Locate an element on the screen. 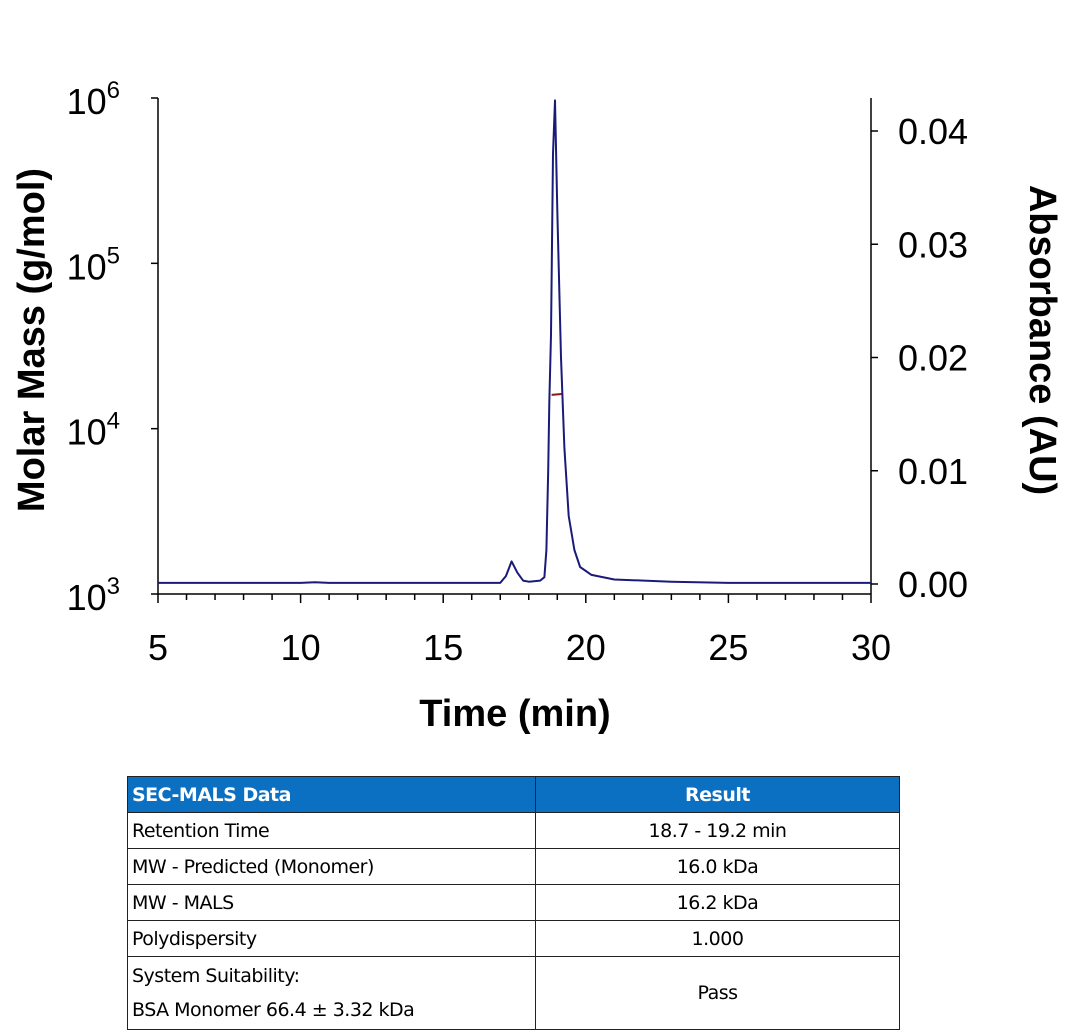 This screenshot has width=1069, height=1036. row-label-line2: BSA Monomer 66.4 ± 3.32 kDa is located at coordinates (273, 1010).